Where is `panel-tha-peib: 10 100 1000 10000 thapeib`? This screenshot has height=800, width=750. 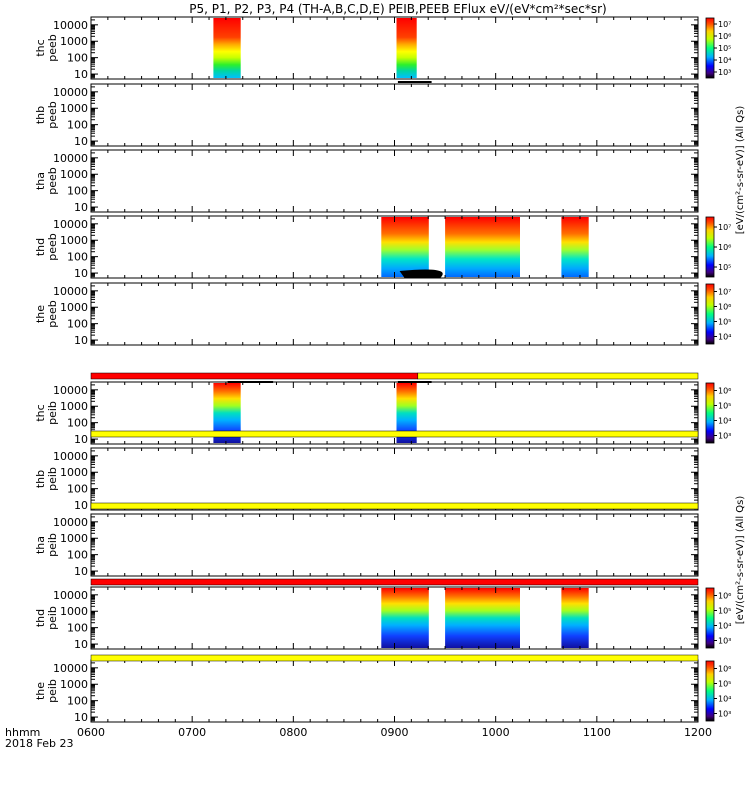
panel-tha-peib: 10 100 1000 10000 thapeib is located at coordinates (366, 545).